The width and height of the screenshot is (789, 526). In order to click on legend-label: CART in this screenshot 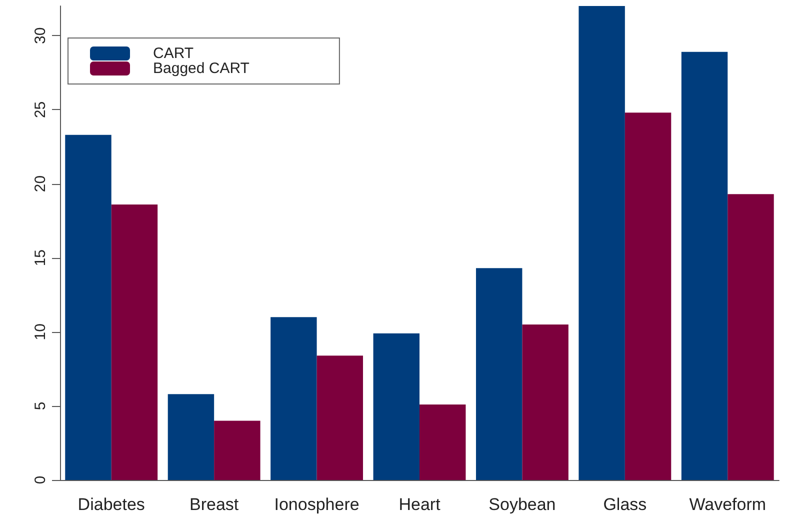, I will do `click(173, 53)`.